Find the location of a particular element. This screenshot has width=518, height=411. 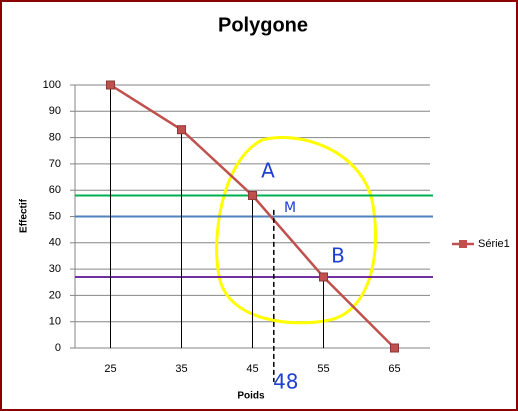

x-tick-label: 55 is located at coordinates (323, 369).